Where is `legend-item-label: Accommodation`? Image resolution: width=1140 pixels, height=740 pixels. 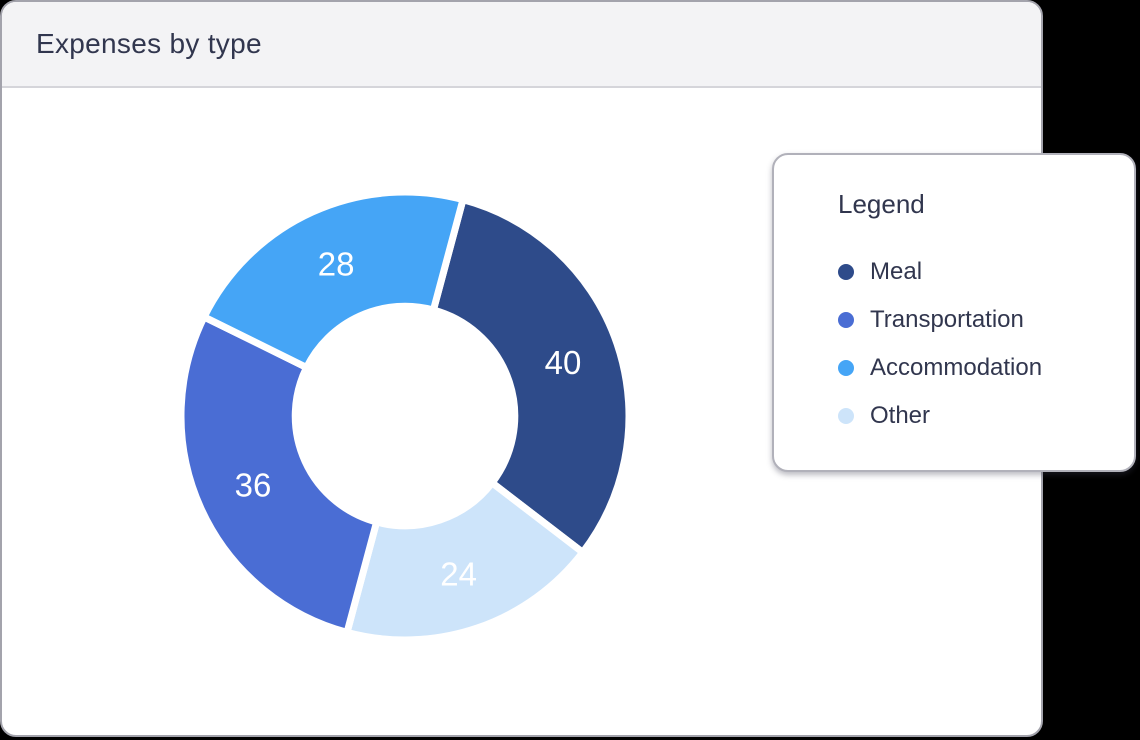 legend-item-label: Accommodation is located at coordinates (956, 367).